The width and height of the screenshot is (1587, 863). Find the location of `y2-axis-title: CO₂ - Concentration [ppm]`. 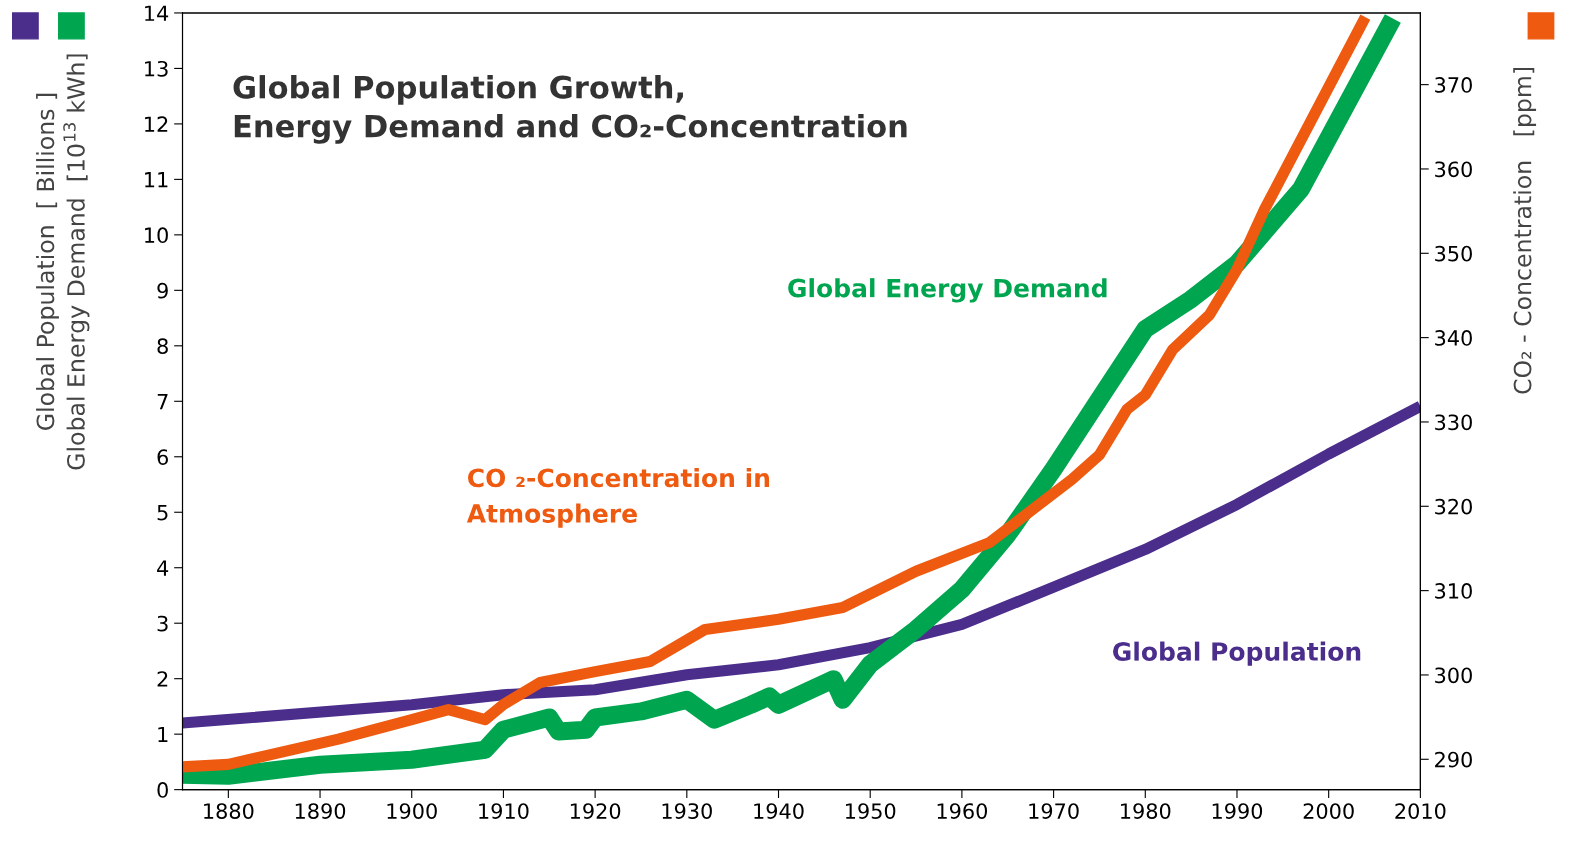

y2-axis-title: CO₂ - Concentration [ppm] is located at coordinates (1525, 230).